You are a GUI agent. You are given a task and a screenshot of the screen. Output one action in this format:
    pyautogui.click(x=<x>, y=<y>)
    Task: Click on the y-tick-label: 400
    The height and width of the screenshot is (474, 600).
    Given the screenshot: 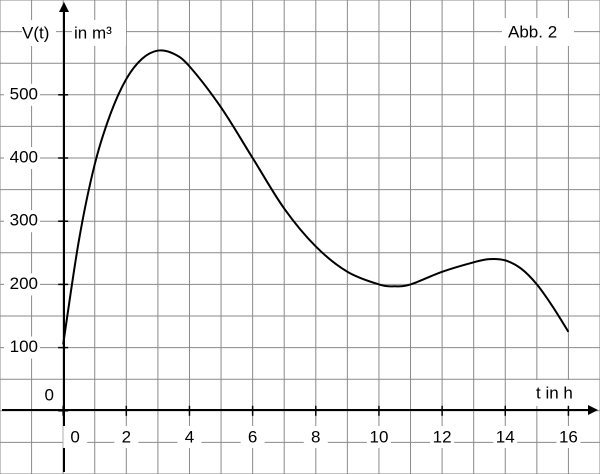 What is the action you would take?
    pyautogui.click(x=24, y=156)
    